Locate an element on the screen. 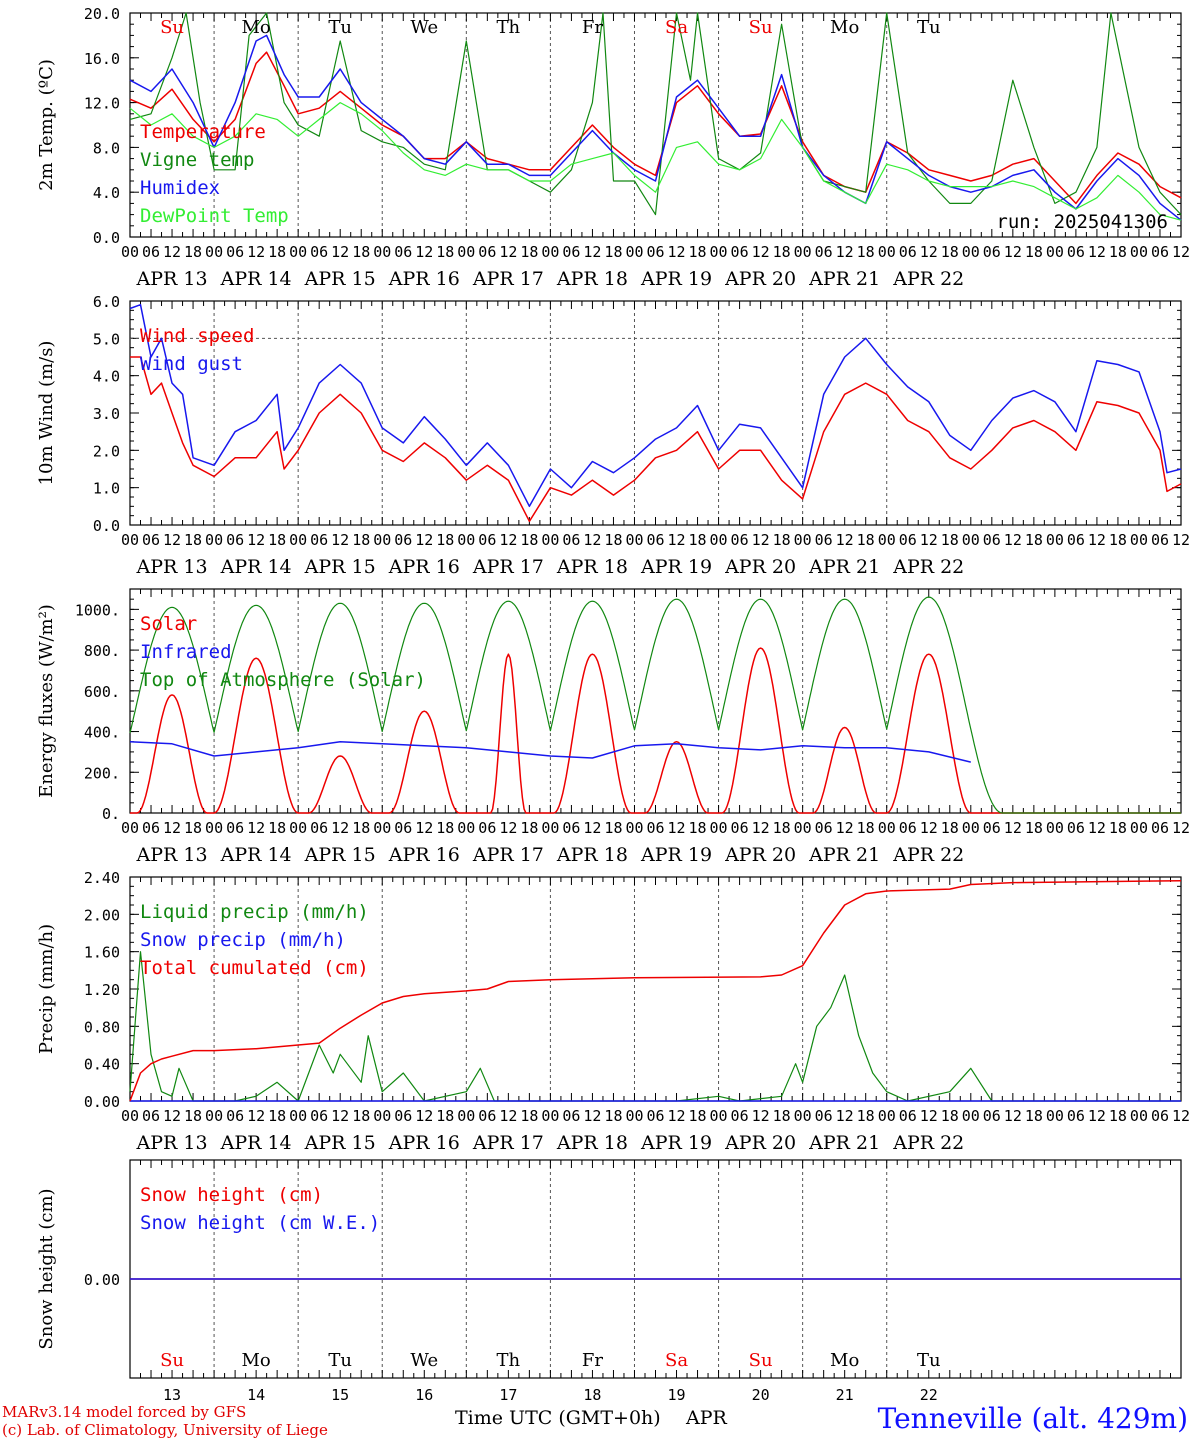 The image size is (1194, 1440). x-date-label: APR 18 is located at coordinates (592, 855).